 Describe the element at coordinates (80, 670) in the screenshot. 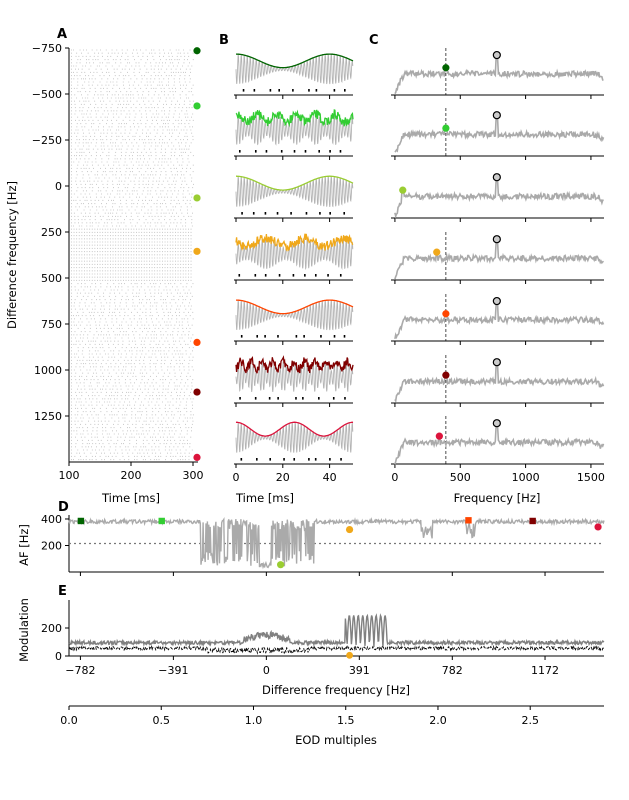

I see `panel-e-x-tick-label: −782` at that location.